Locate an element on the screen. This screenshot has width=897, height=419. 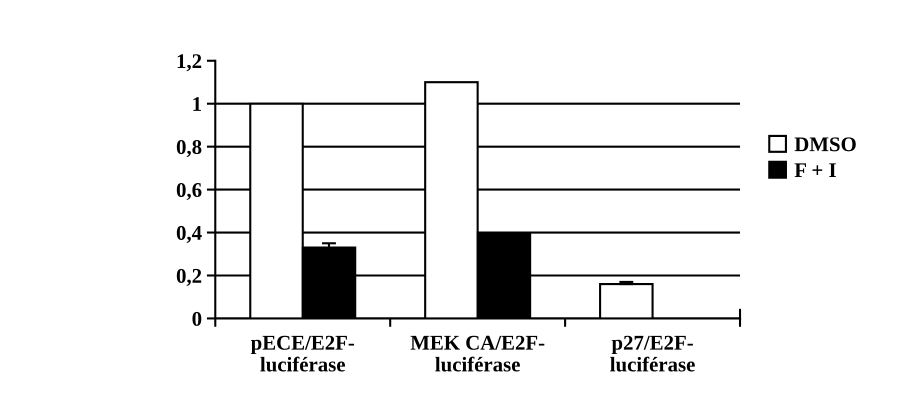
y-tick-label: 0,2 is located at coordinates (189, 277).